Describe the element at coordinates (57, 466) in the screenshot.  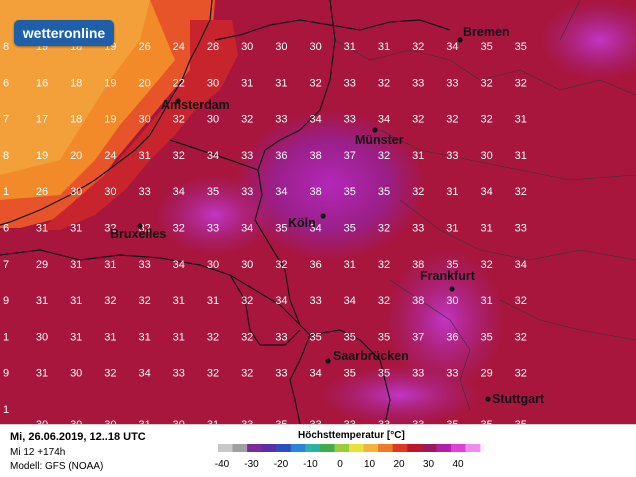
I see `forecast-model: Modell: GFS (NOAA)` at that location.